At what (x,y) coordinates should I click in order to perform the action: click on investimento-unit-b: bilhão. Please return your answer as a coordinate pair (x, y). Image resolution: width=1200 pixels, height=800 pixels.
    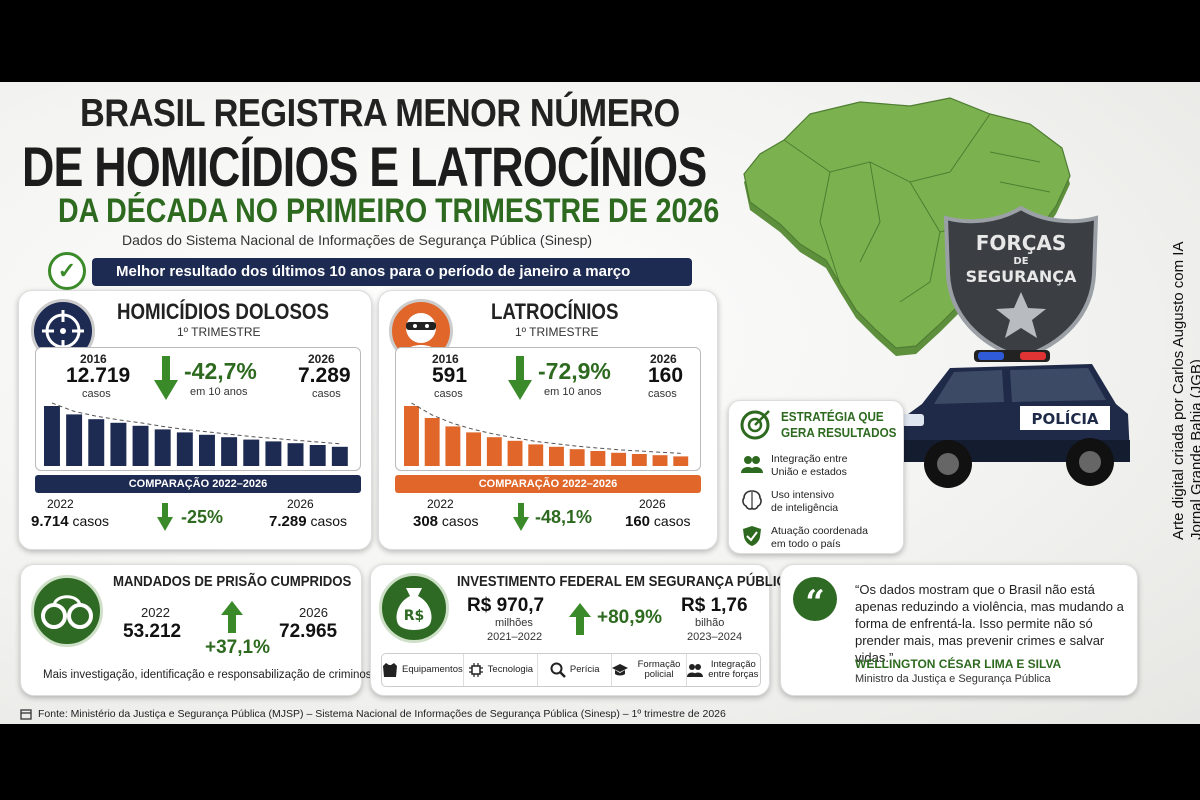
    Looking at the image, I should click on (710, 623).